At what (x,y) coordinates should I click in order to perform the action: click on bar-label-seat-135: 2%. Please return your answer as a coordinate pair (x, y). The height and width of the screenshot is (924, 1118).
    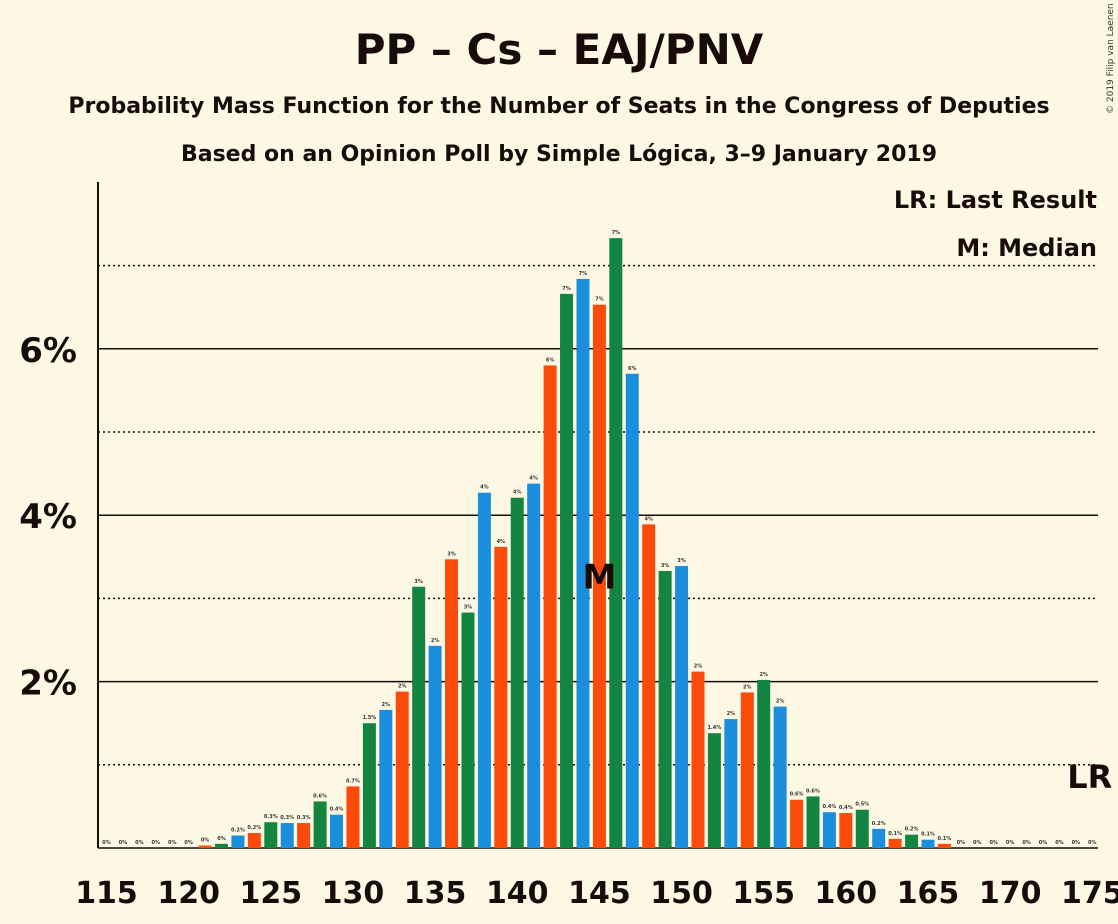
    Looking at the image, I should click on (435, 641).